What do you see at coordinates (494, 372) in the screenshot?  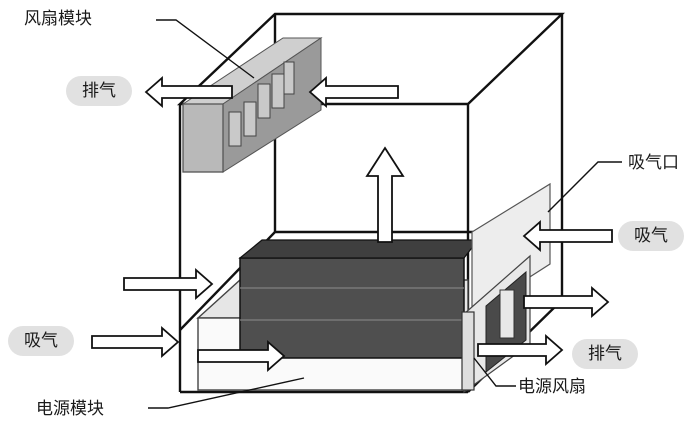 I see `leader-power-fan` at bounding box center [494, 372].